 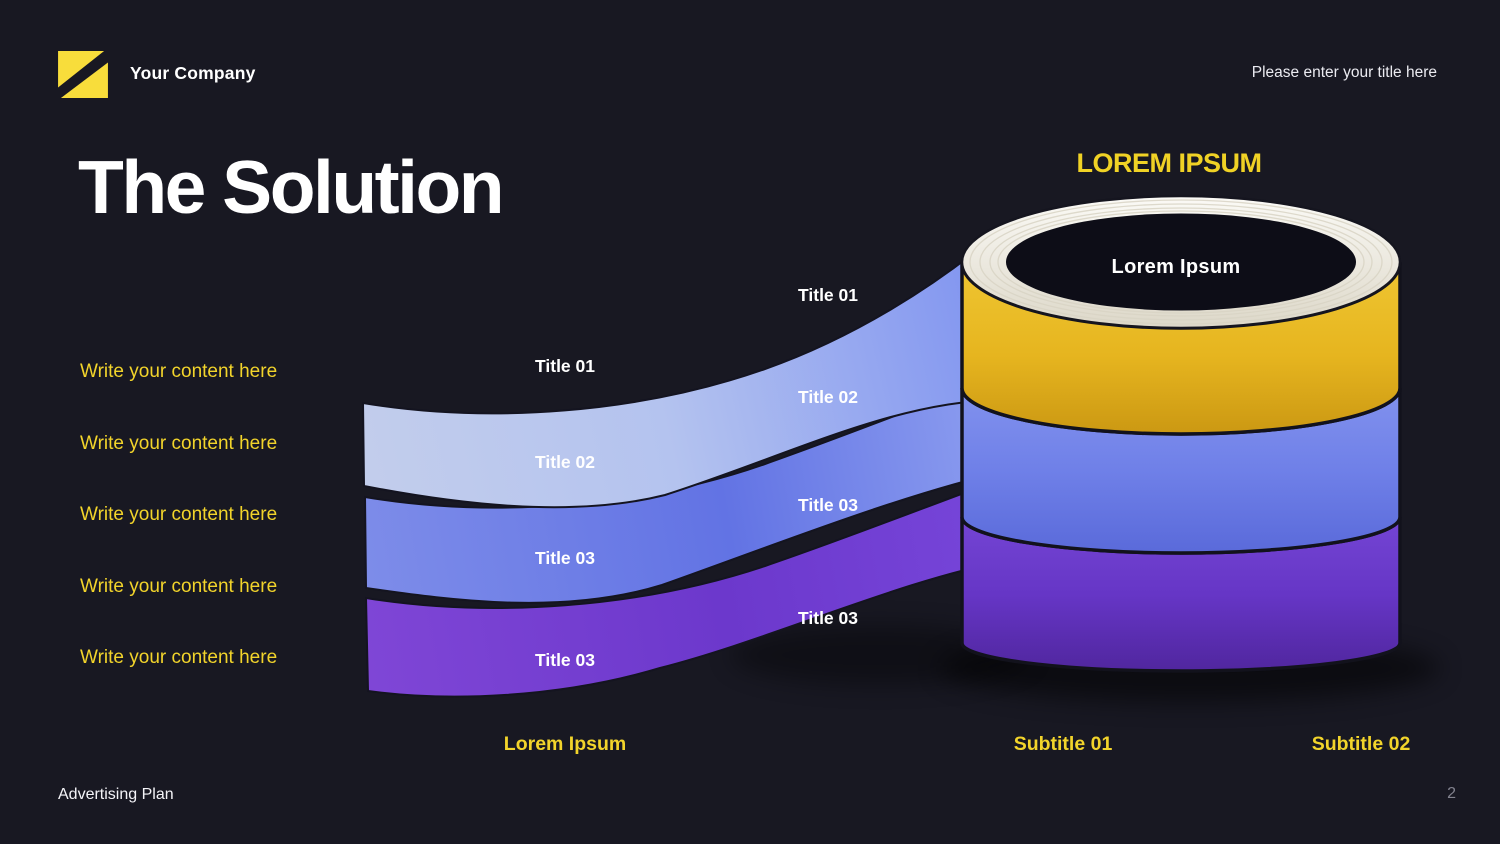 What do you see at coordinates (1169, 163) in the screenshot?
I see `diagram-heading: LOREM IPSUM` at bounding box center [1169, 163].